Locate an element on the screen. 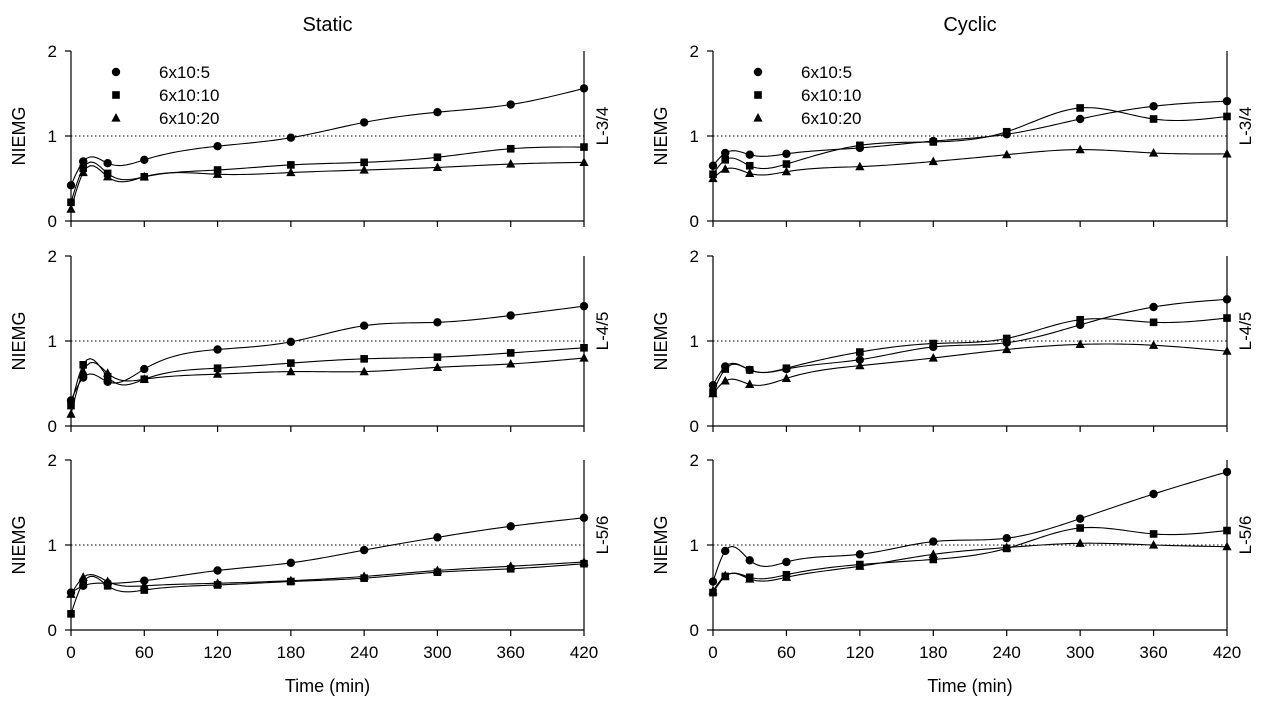 This screenshot has width=1271, height=702. legend-label: 6x10:5 is located at coordinates (826, 72).